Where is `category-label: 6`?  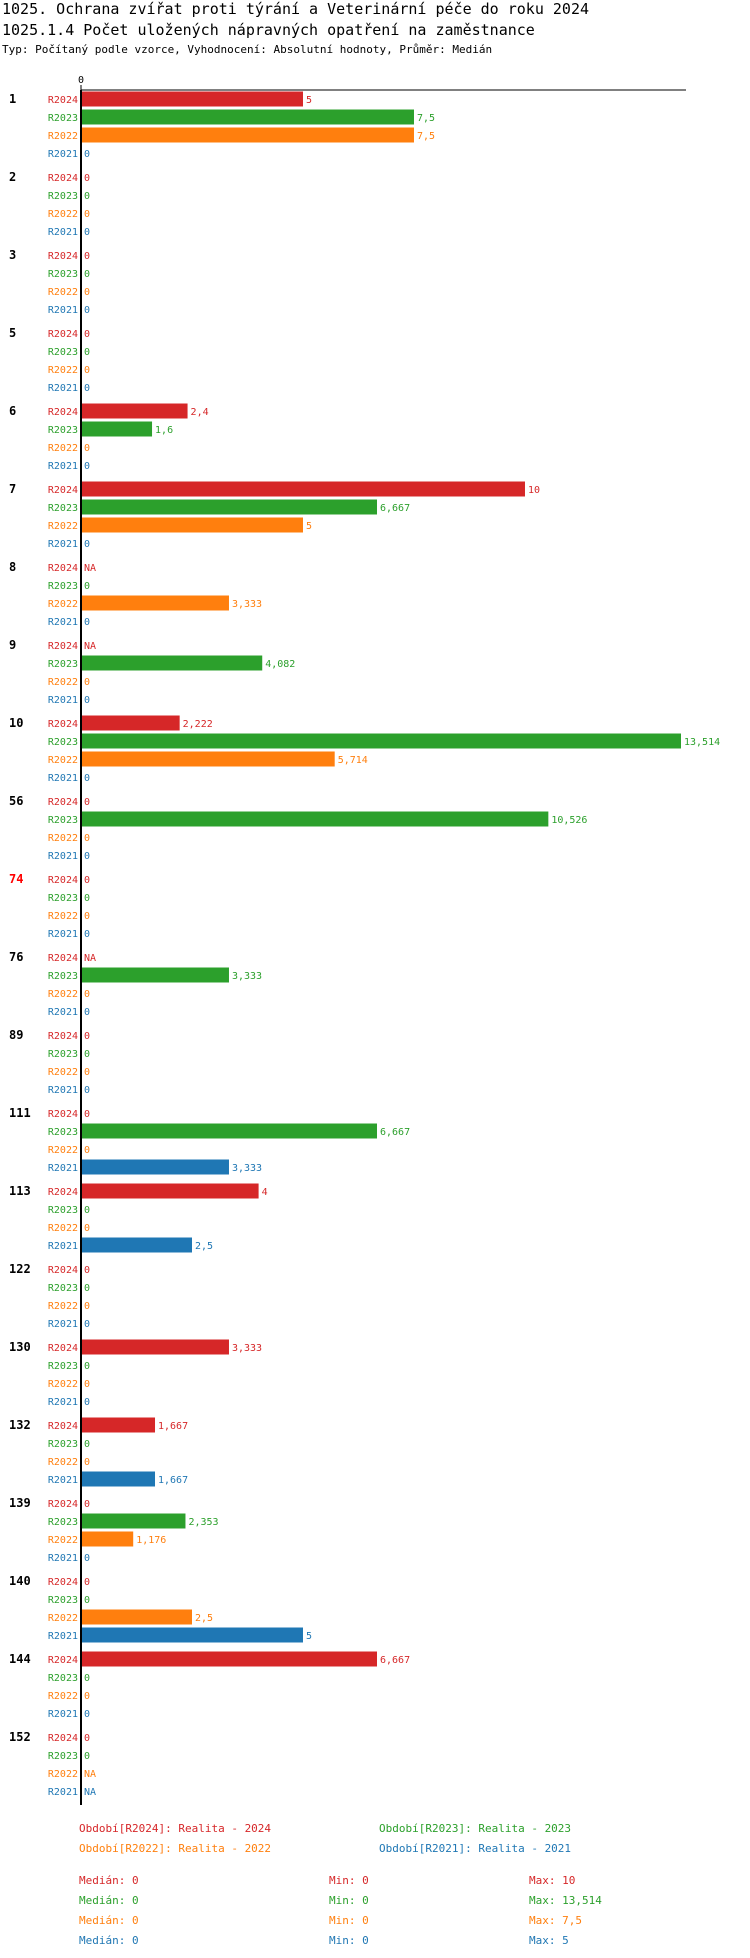
category-label: 6 is located at coordinates (12, 411).